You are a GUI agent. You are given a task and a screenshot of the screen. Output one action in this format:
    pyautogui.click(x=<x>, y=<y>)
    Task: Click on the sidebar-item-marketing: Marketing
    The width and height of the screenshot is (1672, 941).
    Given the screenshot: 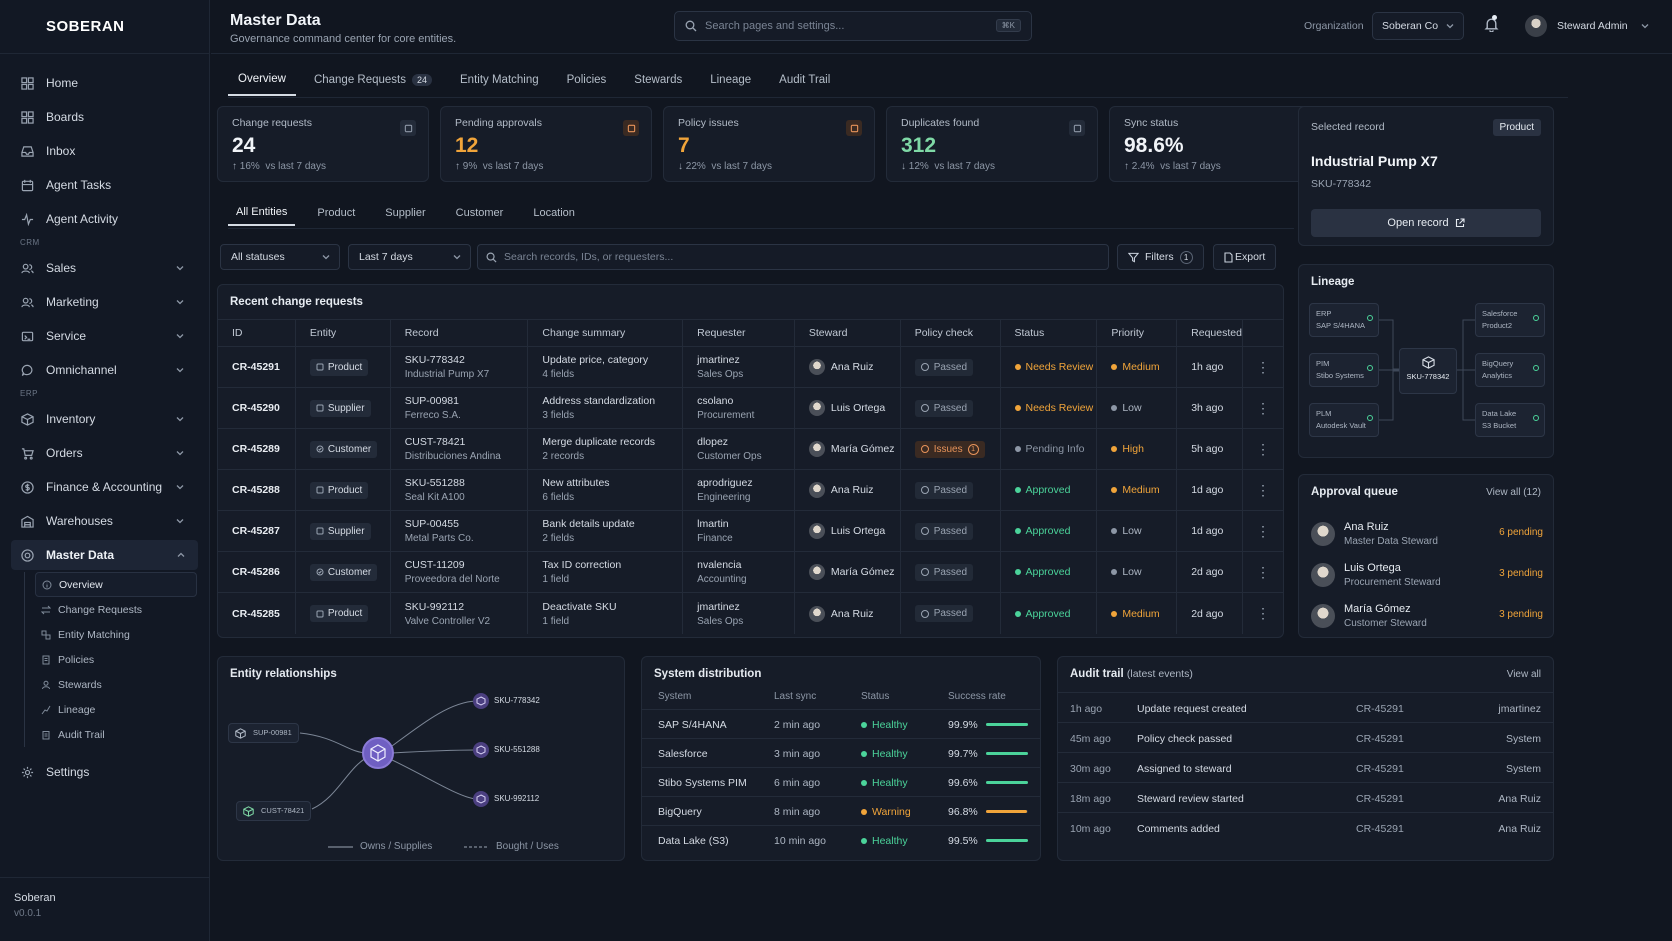 What is the action you would take?
    pyautogui.click(x=104, y=302)
    